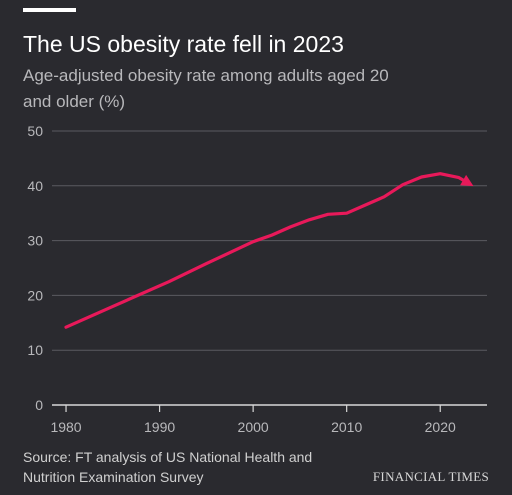 The height and width of the screenshot is (495, 512). Describe the element at coordinates (430, 476) in the screenshot. I see `ft-logo: FINANCIAL TIMES` at that location.